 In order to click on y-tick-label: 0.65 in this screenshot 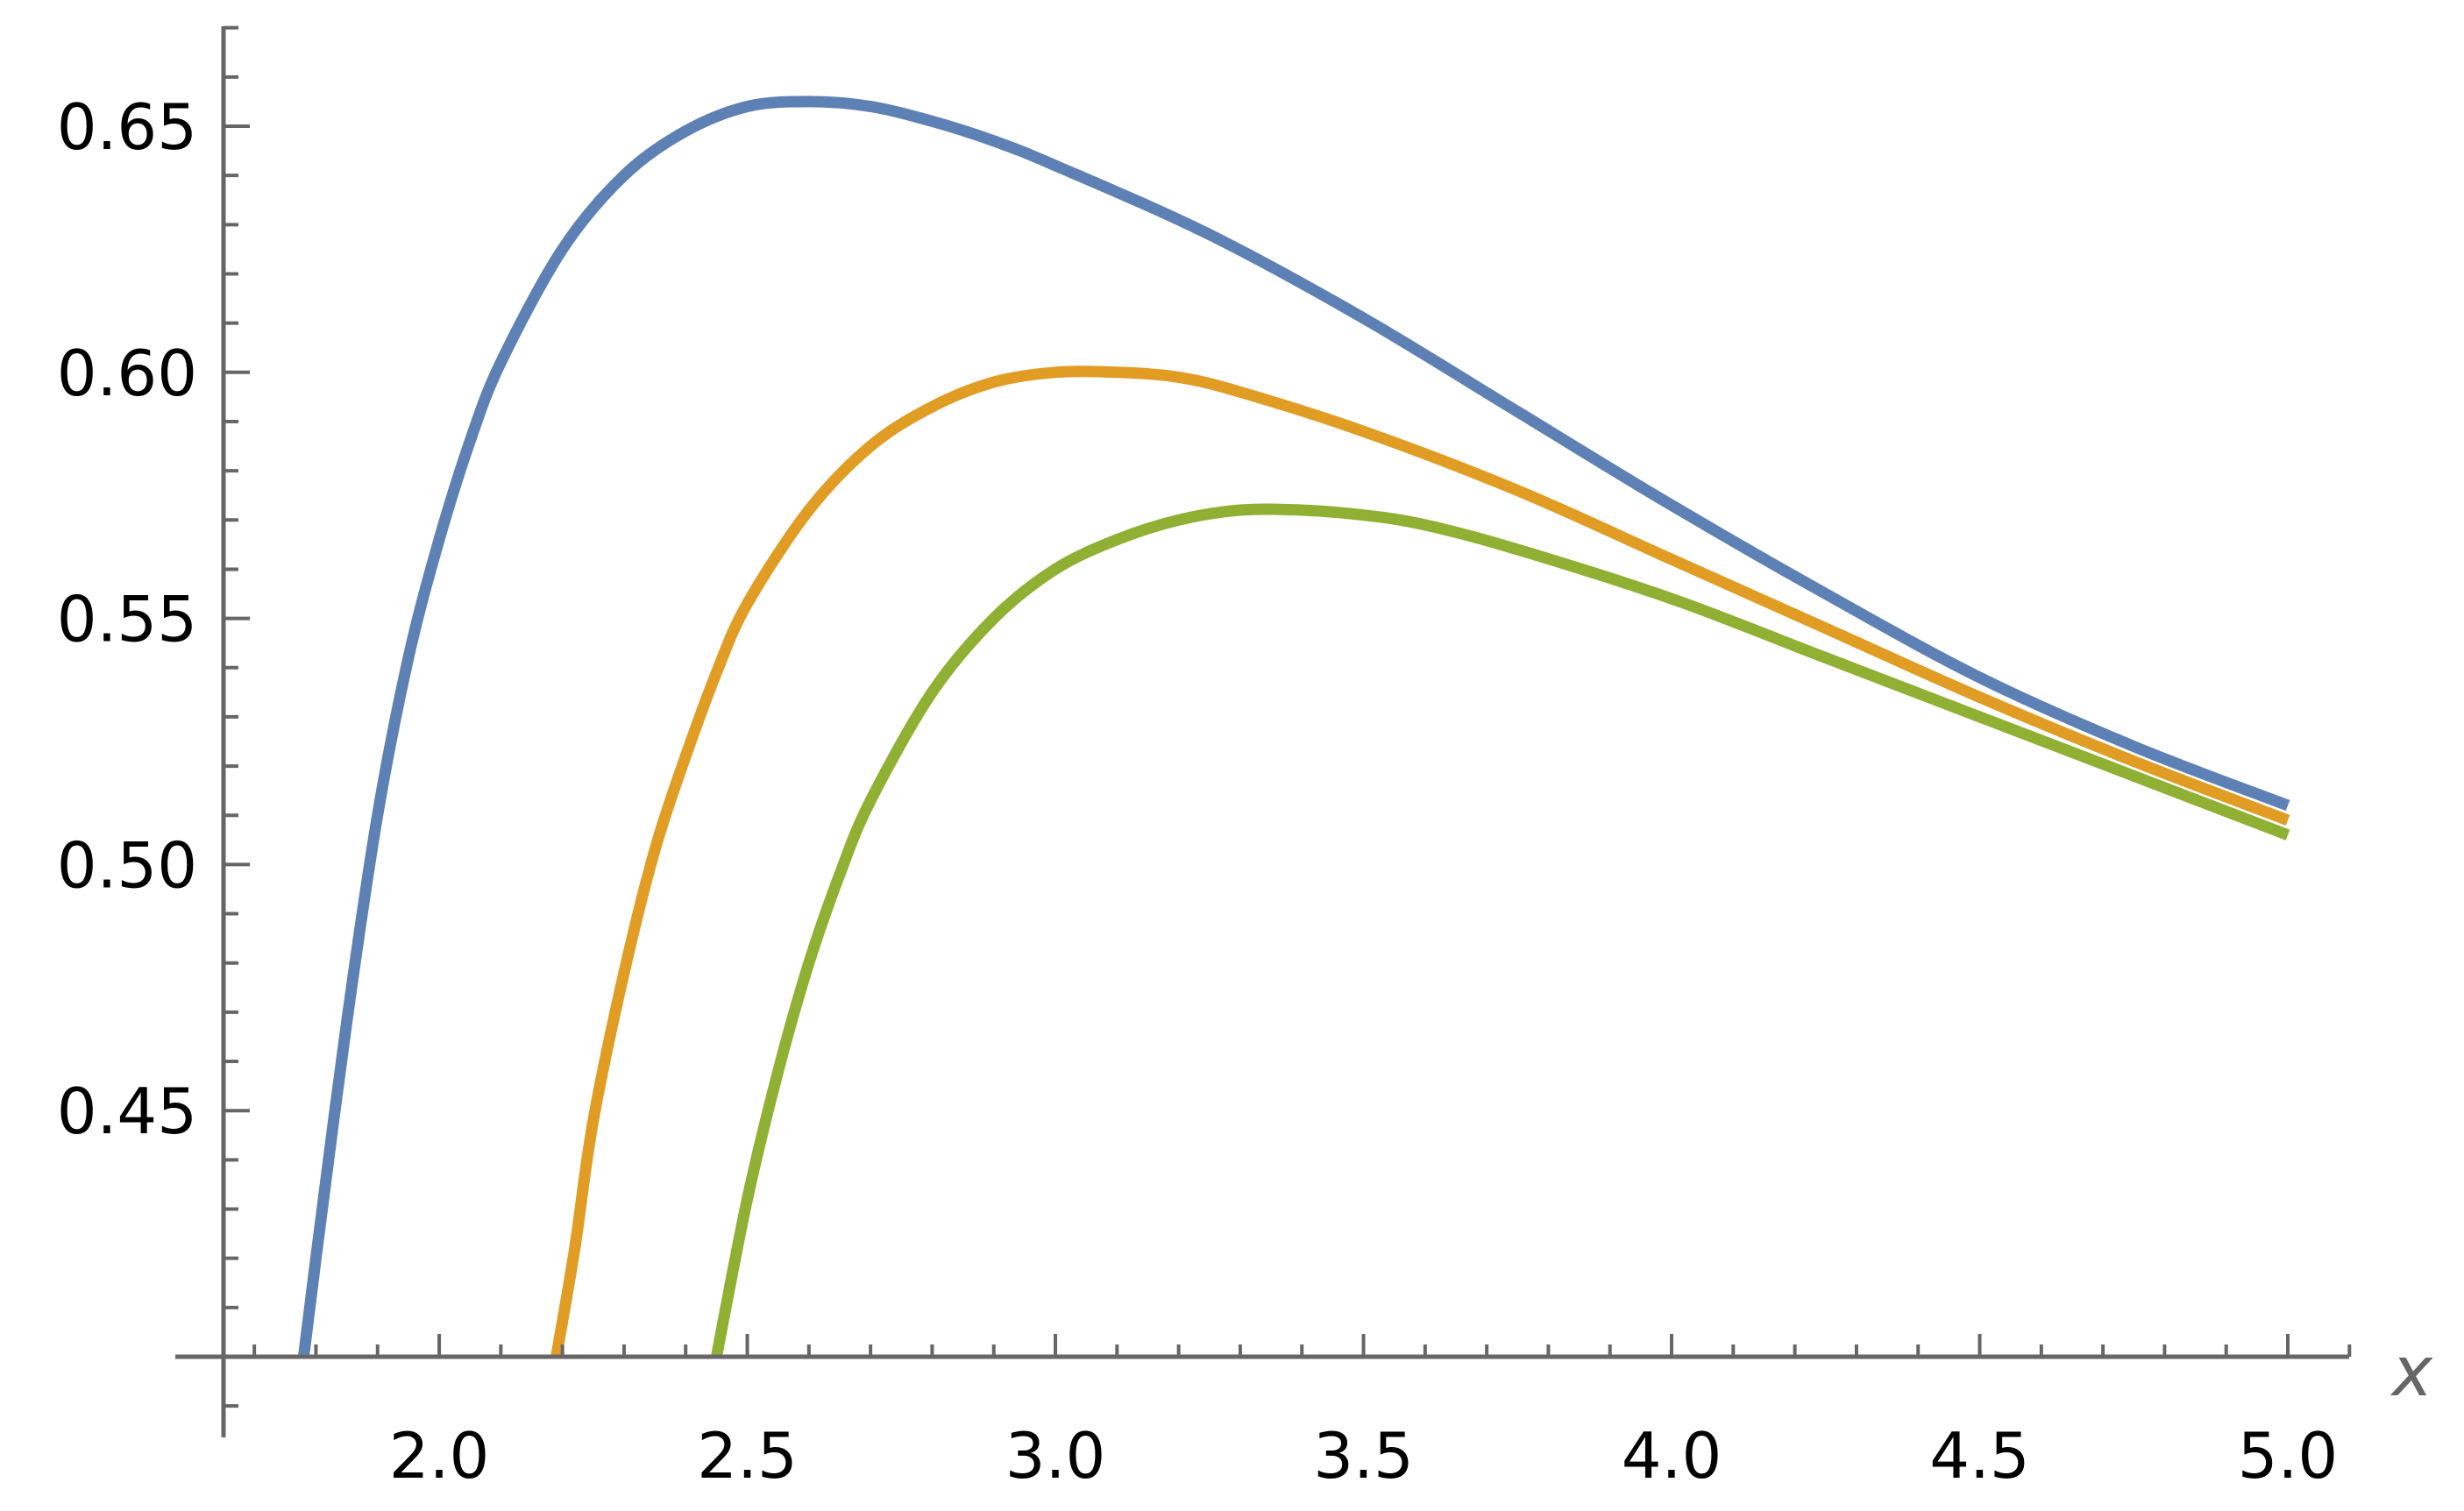, I will do `click(127, 127)`.